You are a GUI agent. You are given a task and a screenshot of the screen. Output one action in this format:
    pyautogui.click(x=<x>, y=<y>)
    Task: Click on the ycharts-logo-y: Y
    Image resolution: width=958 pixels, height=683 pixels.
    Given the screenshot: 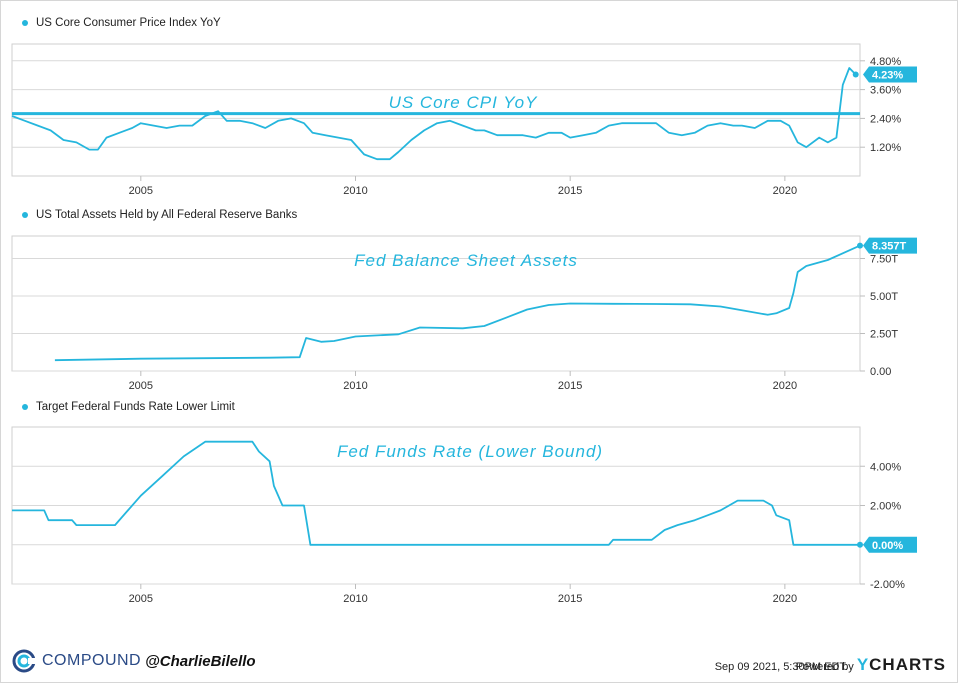 What is the action you would take?
    pyautogui.click(x=863, y=664)
    